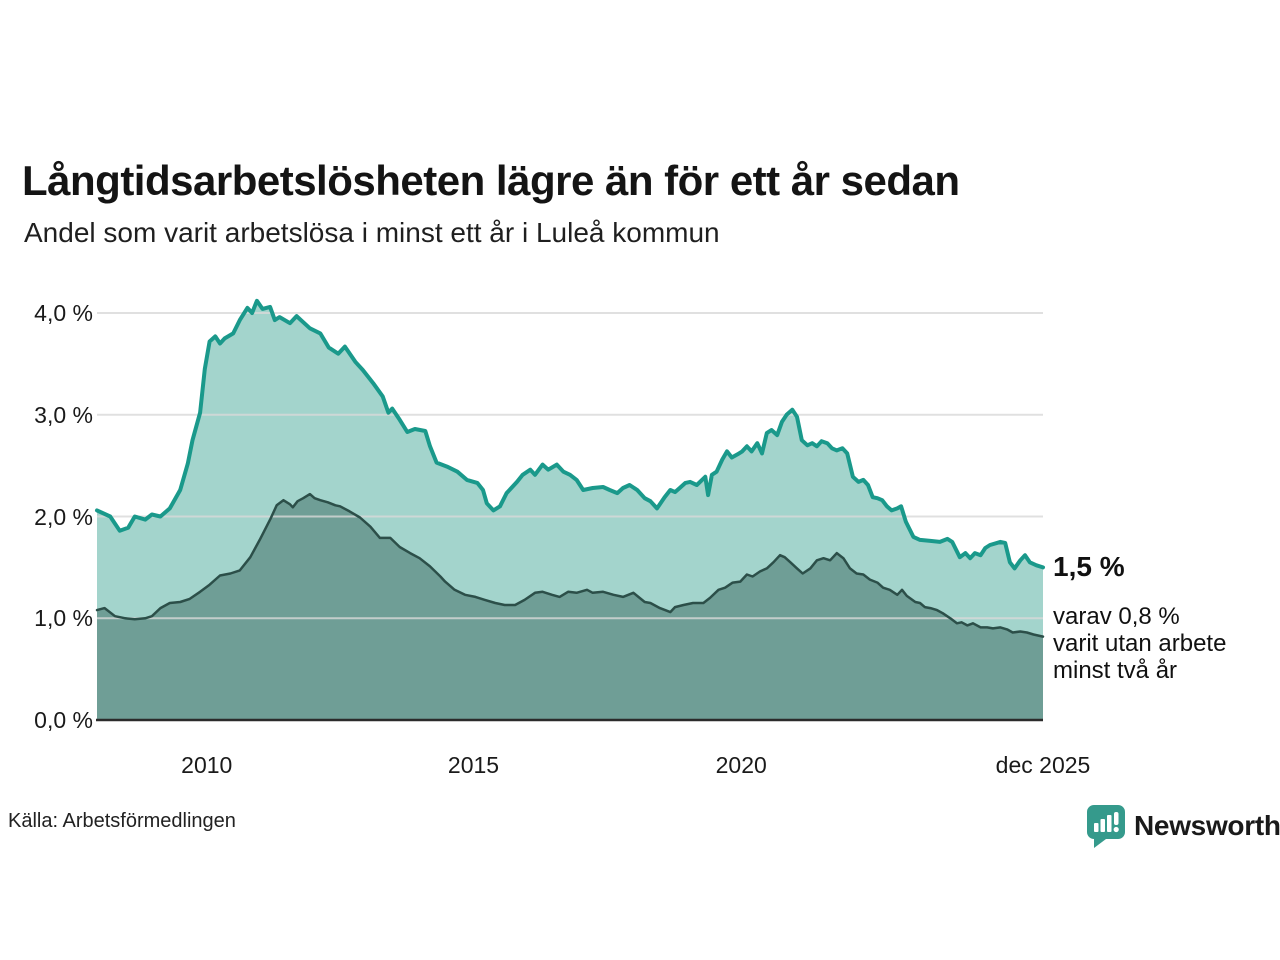 Image resolution: width=1280 pixels, height=960 pixels. Describe the element at coordinates (63, 313) in the screenshot. I see `y-tick-label: 4,0 %` at that location.